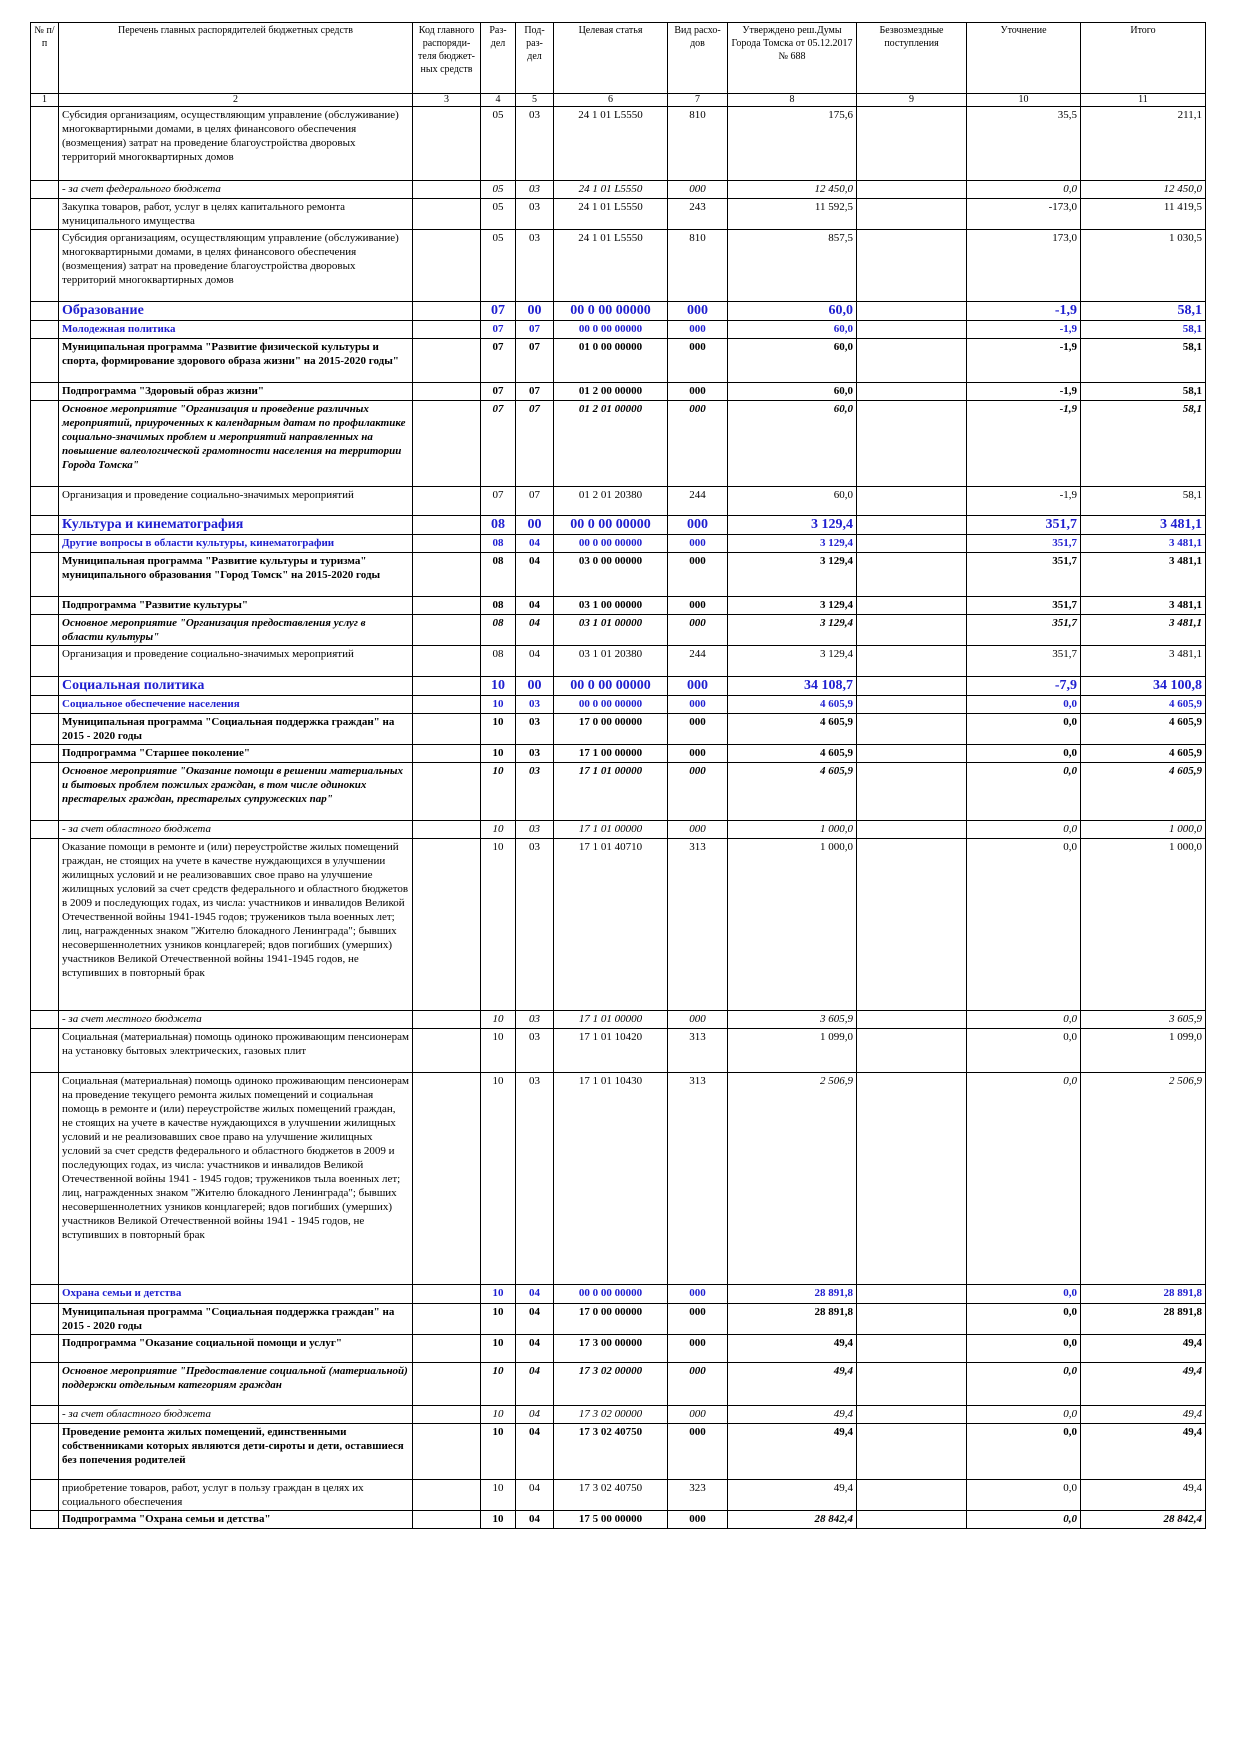 The image size is (1240, 1754). I want to click on statya-cell: 24 1 01 L5550, so click(610, 189).